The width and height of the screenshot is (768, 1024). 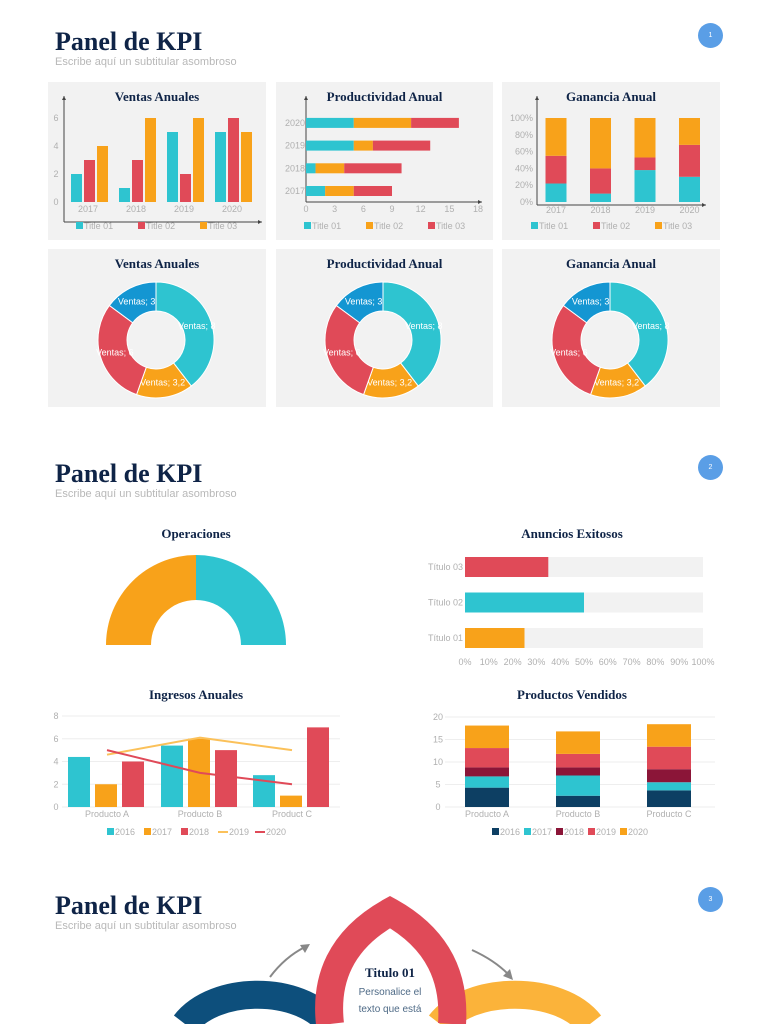 I want to click on y-tick-label: Título 02, so click(x=445, y=603).